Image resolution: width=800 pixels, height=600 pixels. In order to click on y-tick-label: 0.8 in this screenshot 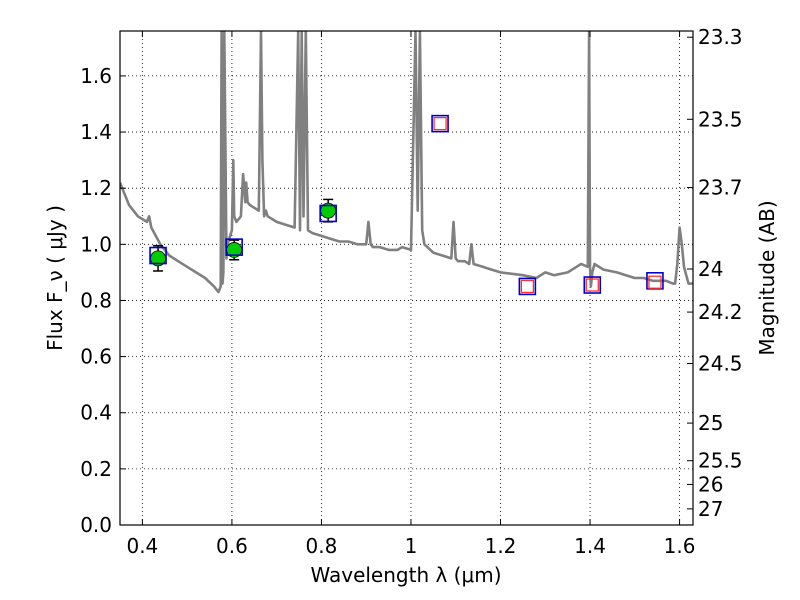, I will do `click(96, 300)`.